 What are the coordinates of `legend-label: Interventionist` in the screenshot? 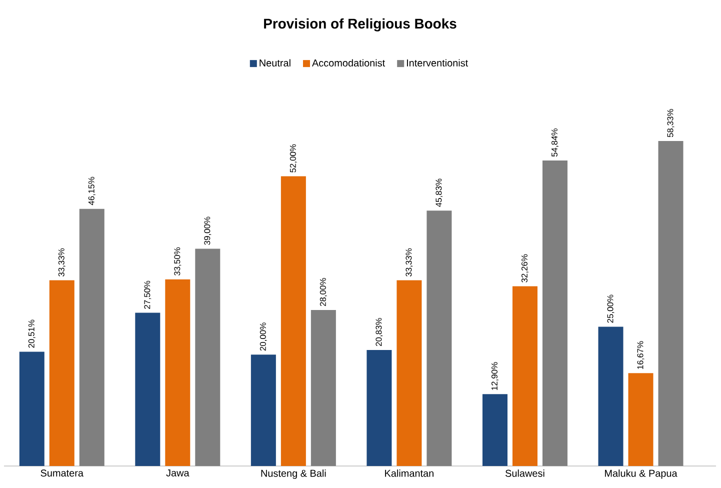 It's located at (437, 63).